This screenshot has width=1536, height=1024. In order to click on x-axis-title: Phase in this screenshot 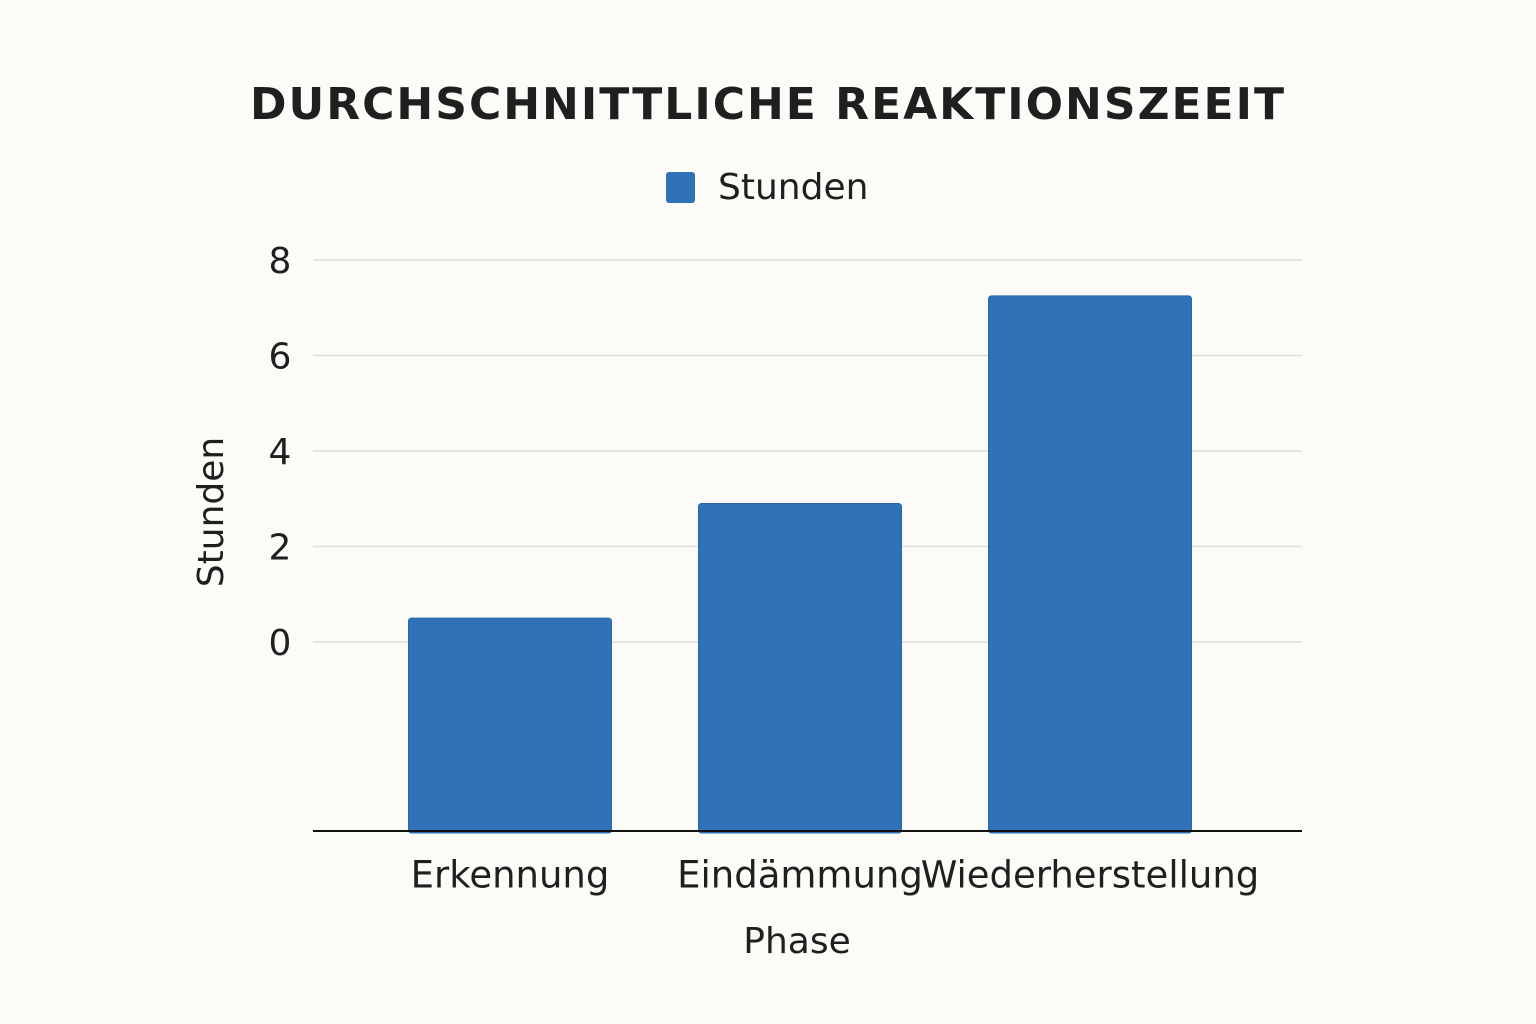, I will do `click(797, 941)`.